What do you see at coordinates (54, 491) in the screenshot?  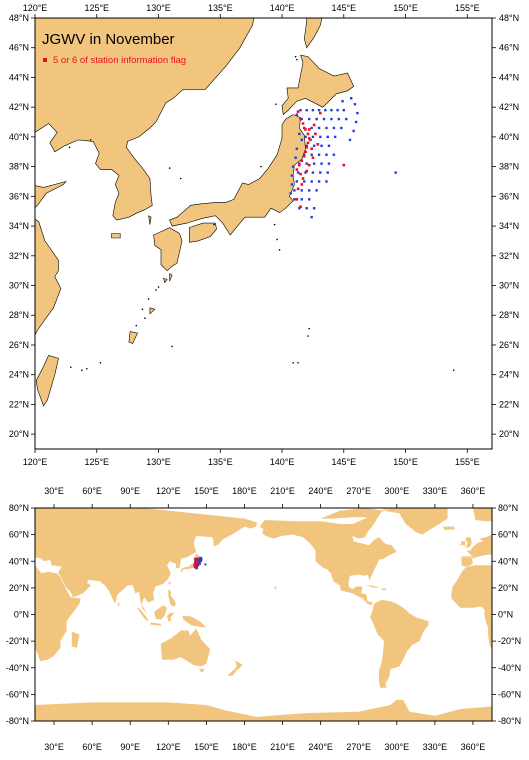 I see `lon-tick-label: 30°E` at bounding box center [54, 491].